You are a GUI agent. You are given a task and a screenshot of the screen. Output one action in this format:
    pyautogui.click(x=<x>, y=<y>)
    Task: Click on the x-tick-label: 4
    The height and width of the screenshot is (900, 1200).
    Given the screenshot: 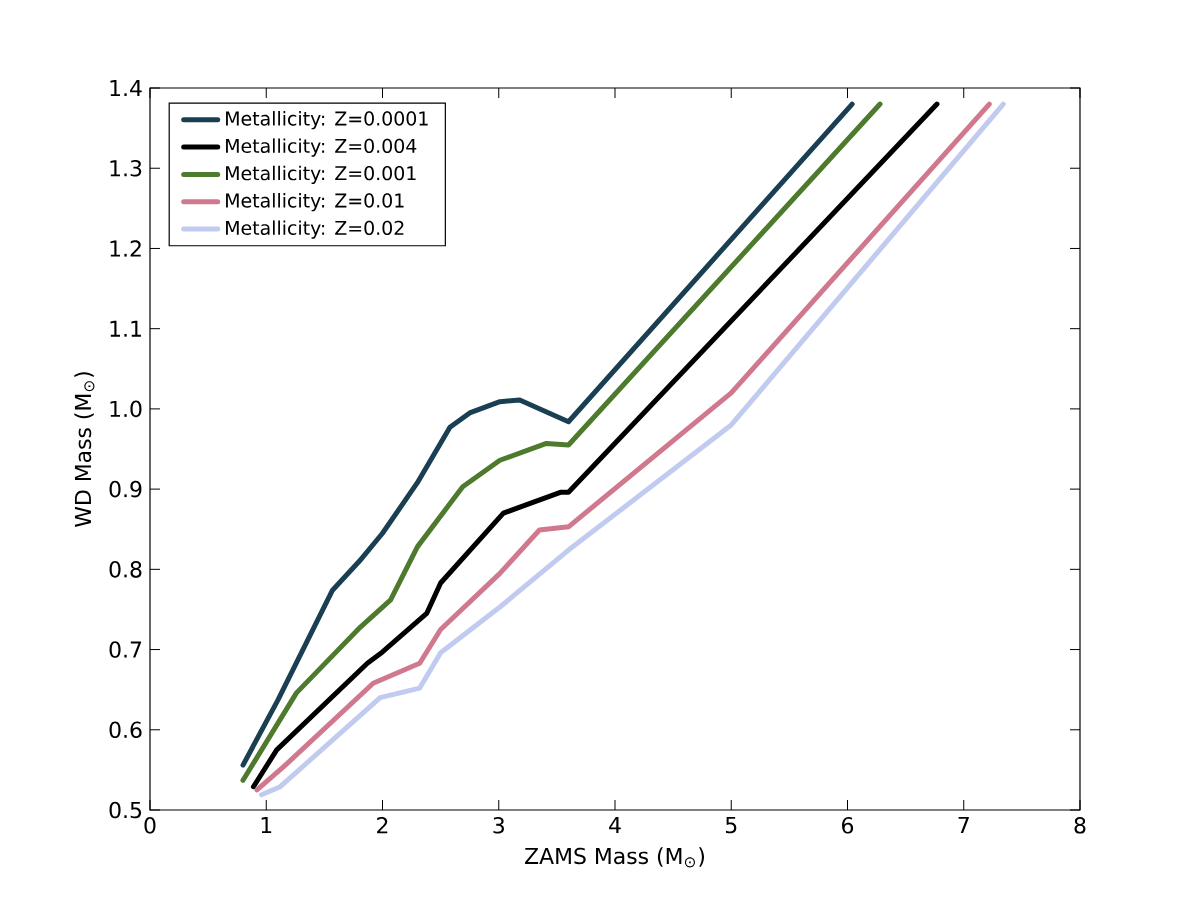 What is the action you would take?
    pyautogui.click(x=615, y=825)
    